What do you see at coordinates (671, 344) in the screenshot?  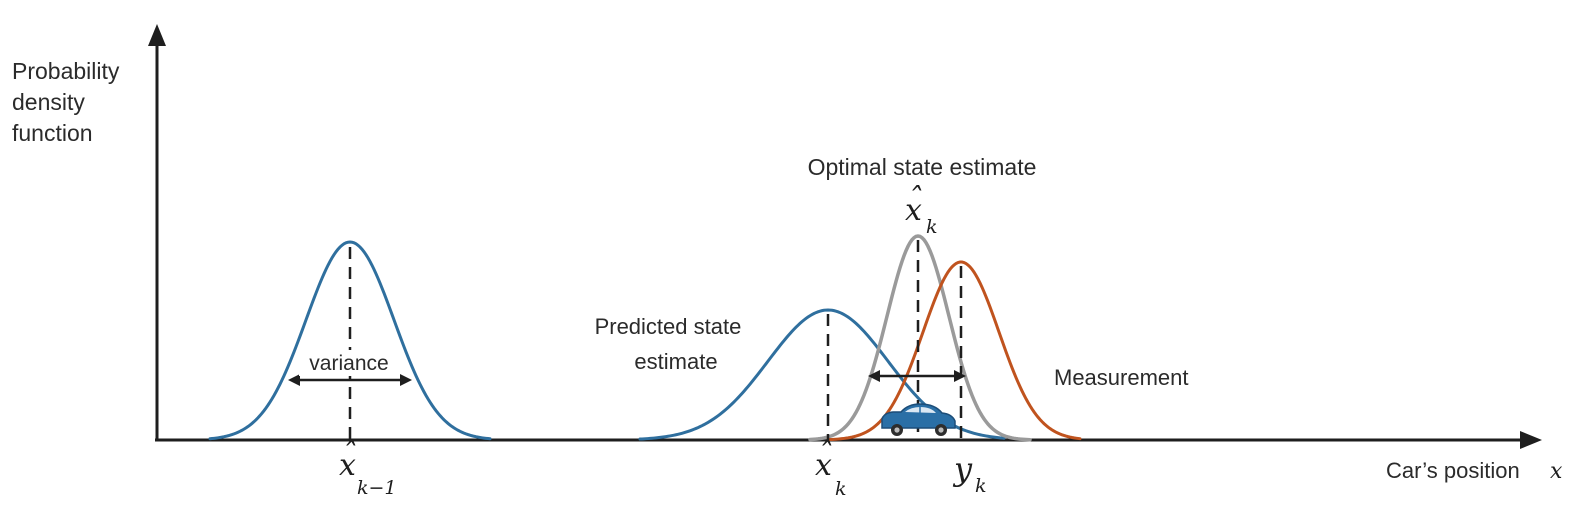 I see `predicted-label: Predicted state estimate` at bounding box center [671, 344].